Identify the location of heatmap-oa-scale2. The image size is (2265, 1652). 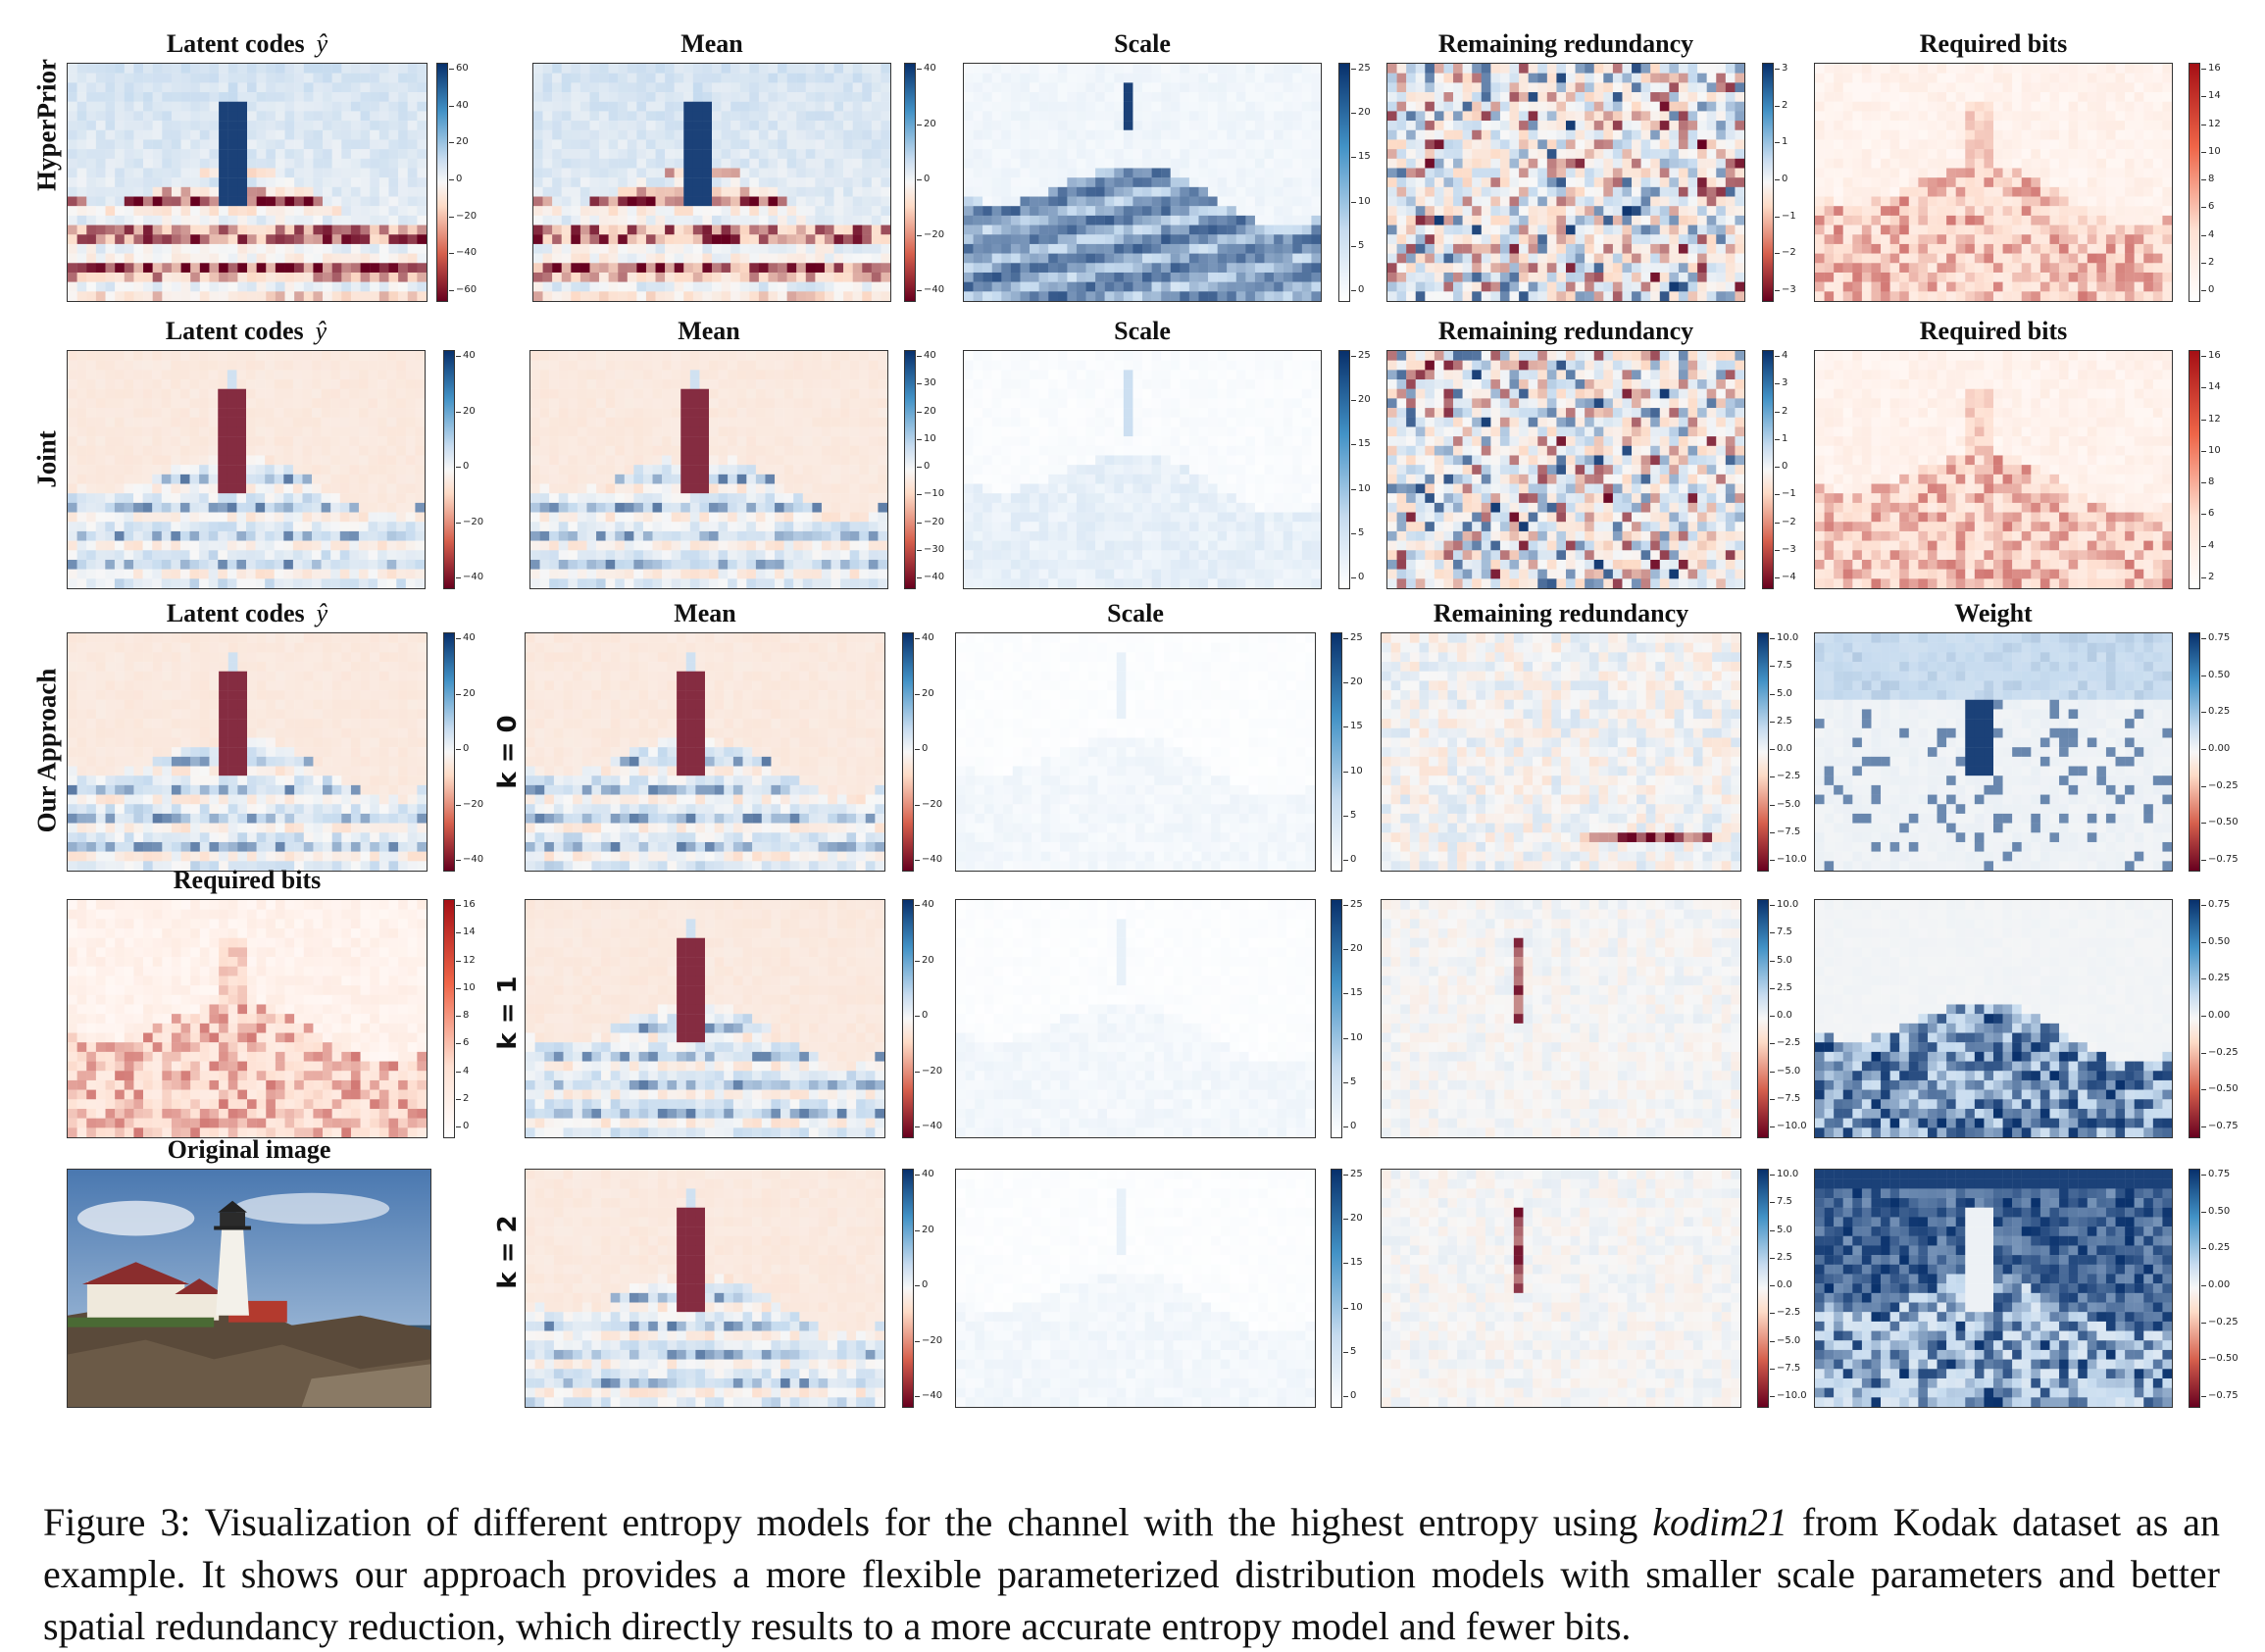
(1136, 1289).